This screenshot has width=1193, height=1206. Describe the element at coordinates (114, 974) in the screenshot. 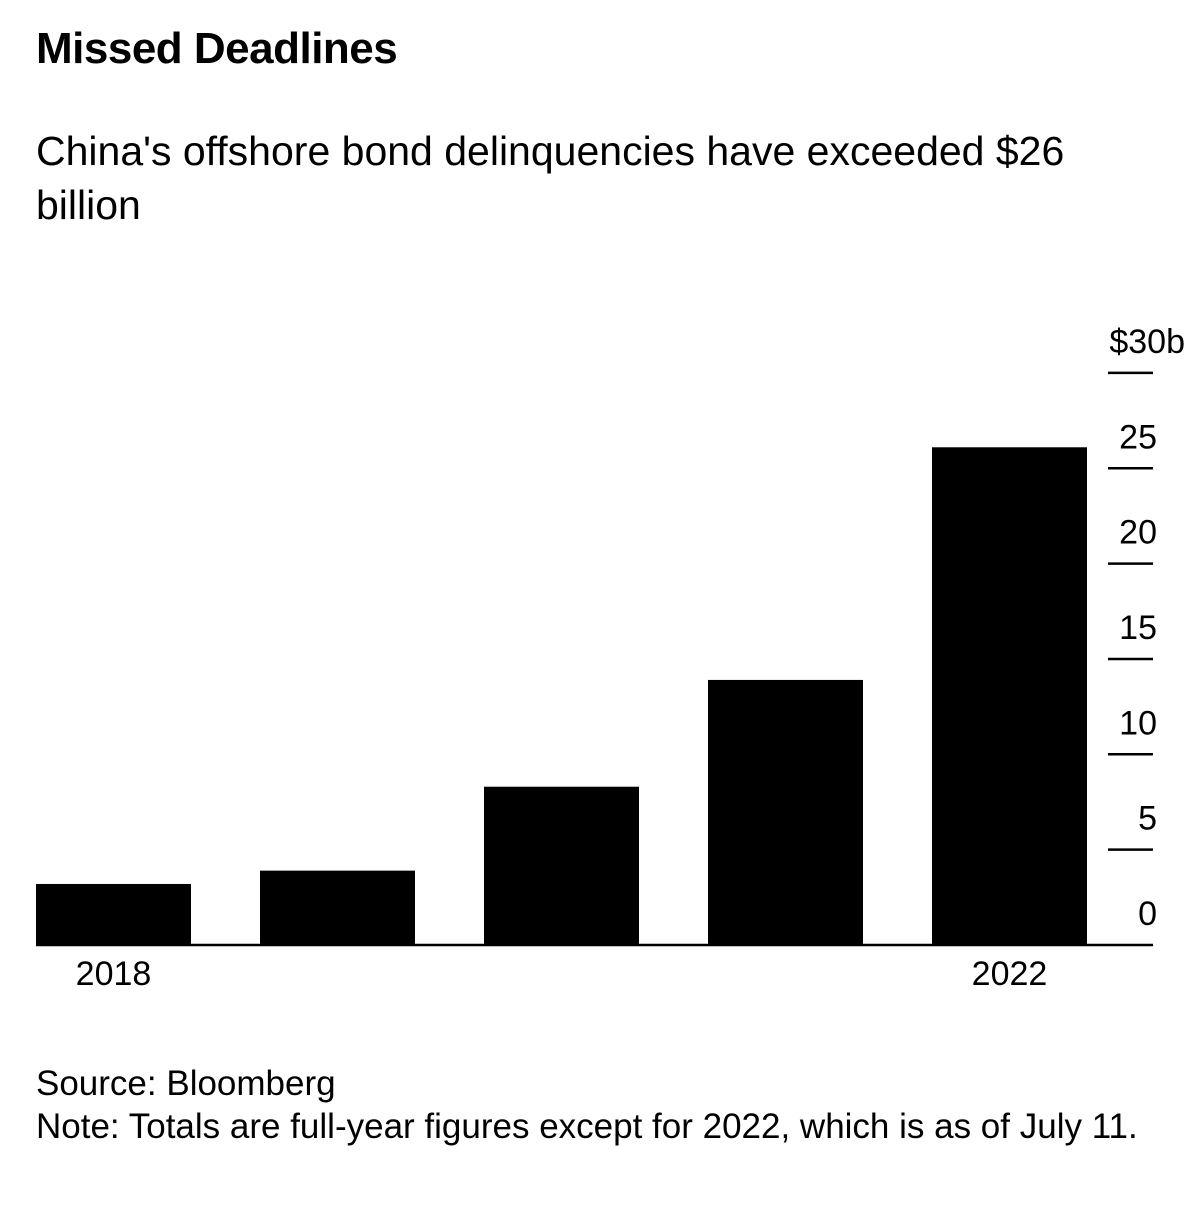

I see `x-tick-label-2018: 2018` at that location.